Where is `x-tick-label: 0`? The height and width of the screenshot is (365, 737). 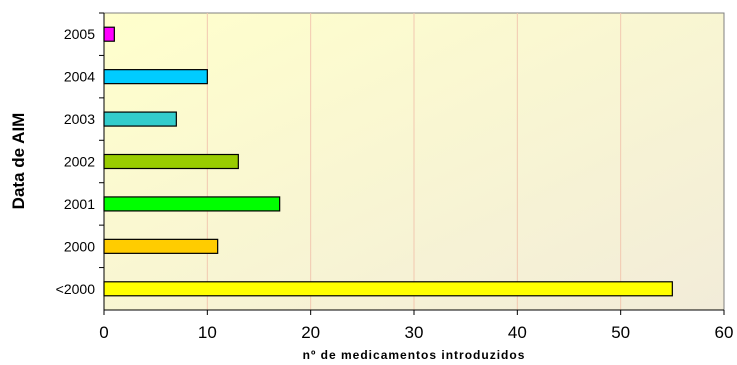
x-tick-label: 0 is located at coordinates (103, 332).